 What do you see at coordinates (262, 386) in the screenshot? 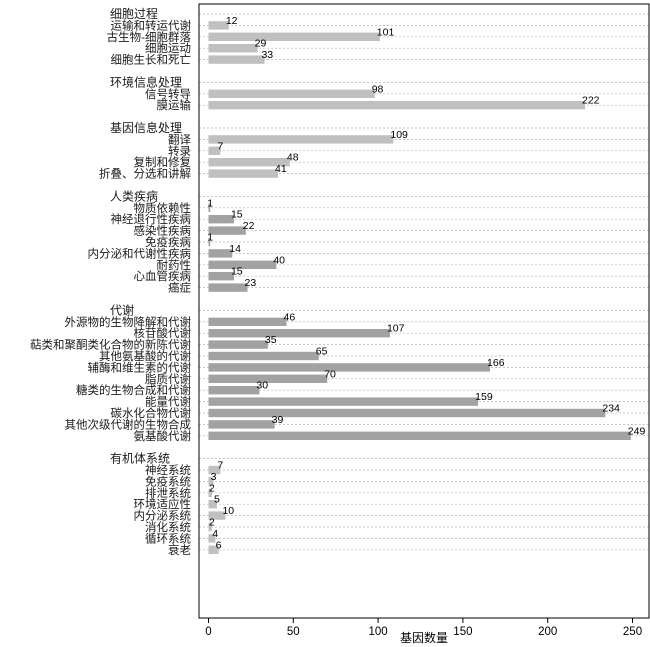
I see `value-label: 30` at bounding box center [262, 386].